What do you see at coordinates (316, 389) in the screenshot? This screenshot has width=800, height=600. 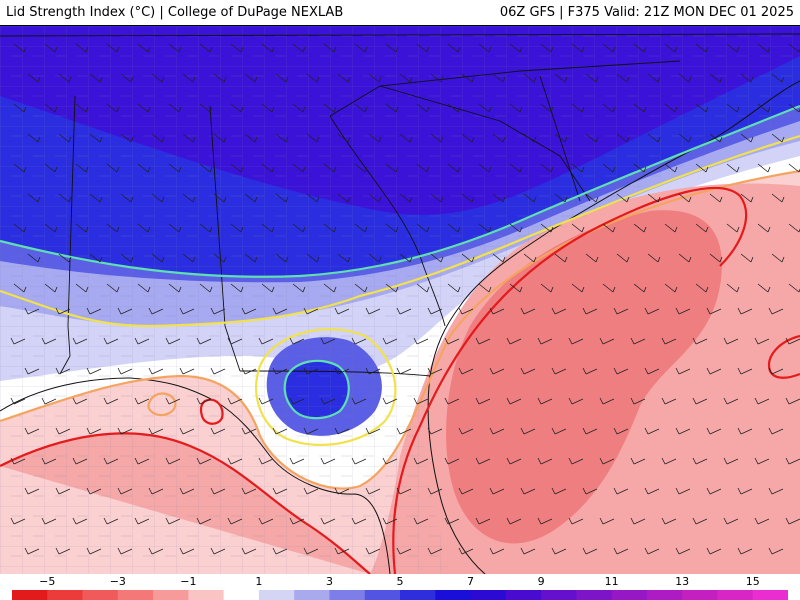 I see `contour-moderate-island` at bounding box center [316, 389].